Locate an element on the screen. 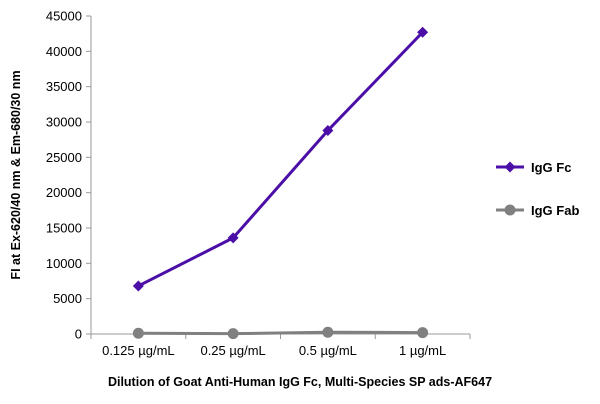  y-tick-label: 5000 is located at coordinates (67, 298).